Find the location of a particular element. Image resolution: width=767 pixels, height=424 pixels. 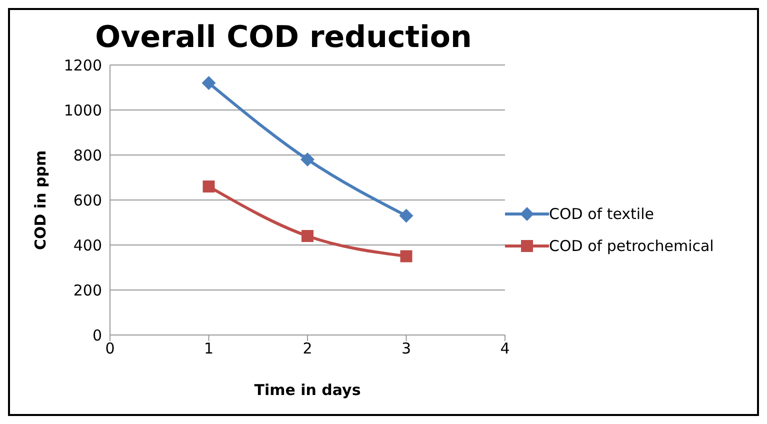

y-tick-label: 400 is located at coordinates (87, 245).